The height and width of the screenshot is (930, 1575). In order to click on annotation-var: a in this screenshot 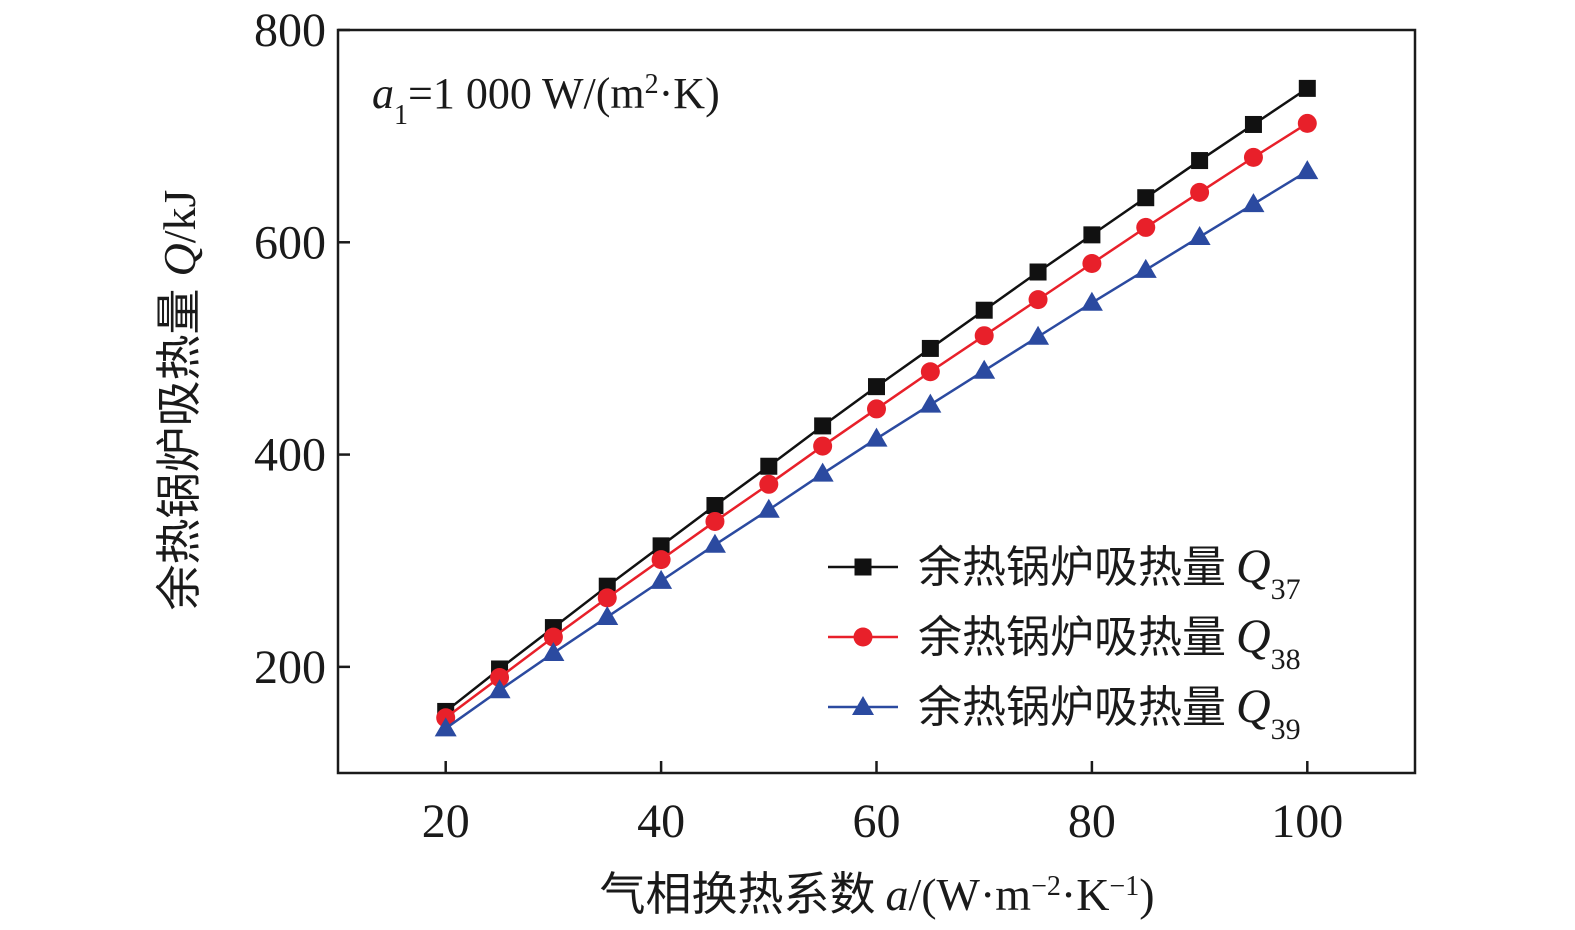, I will do `click(383, 93)`.